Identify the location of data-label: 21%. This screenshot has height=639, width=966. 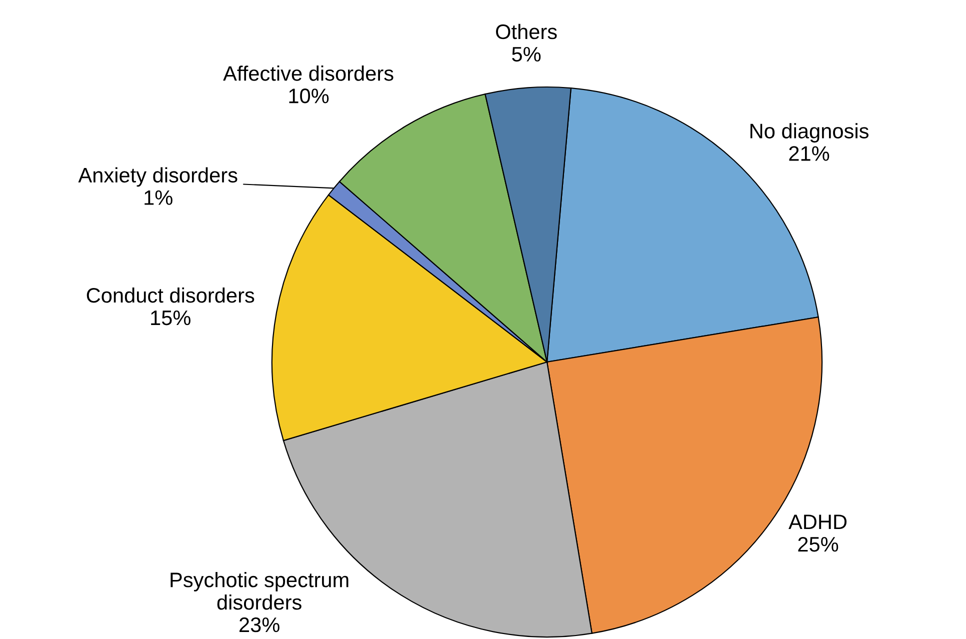
(809, 153).